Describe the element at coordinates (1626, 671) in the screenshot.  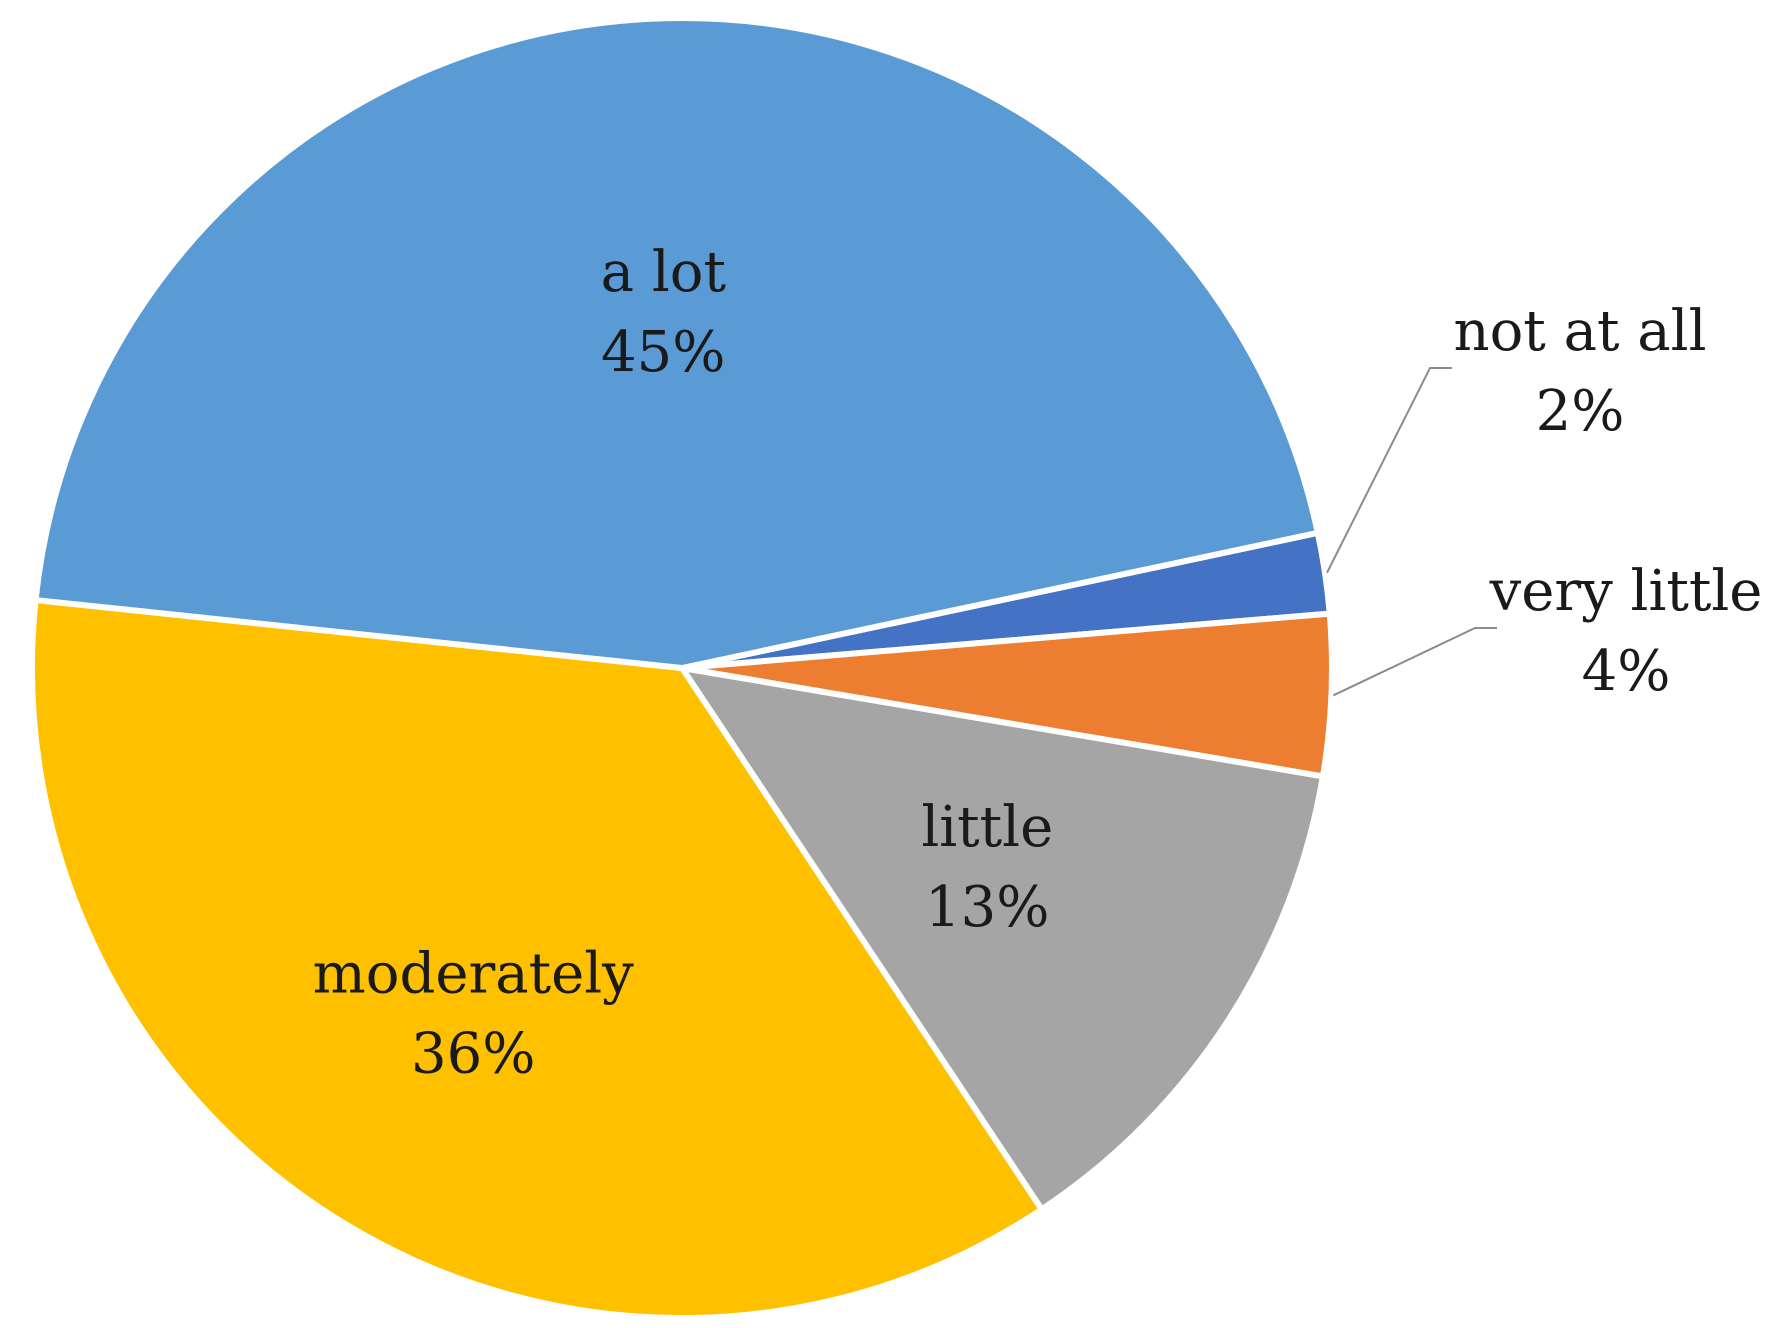
I see `slice-value-label-very-little: 4%` at that location.